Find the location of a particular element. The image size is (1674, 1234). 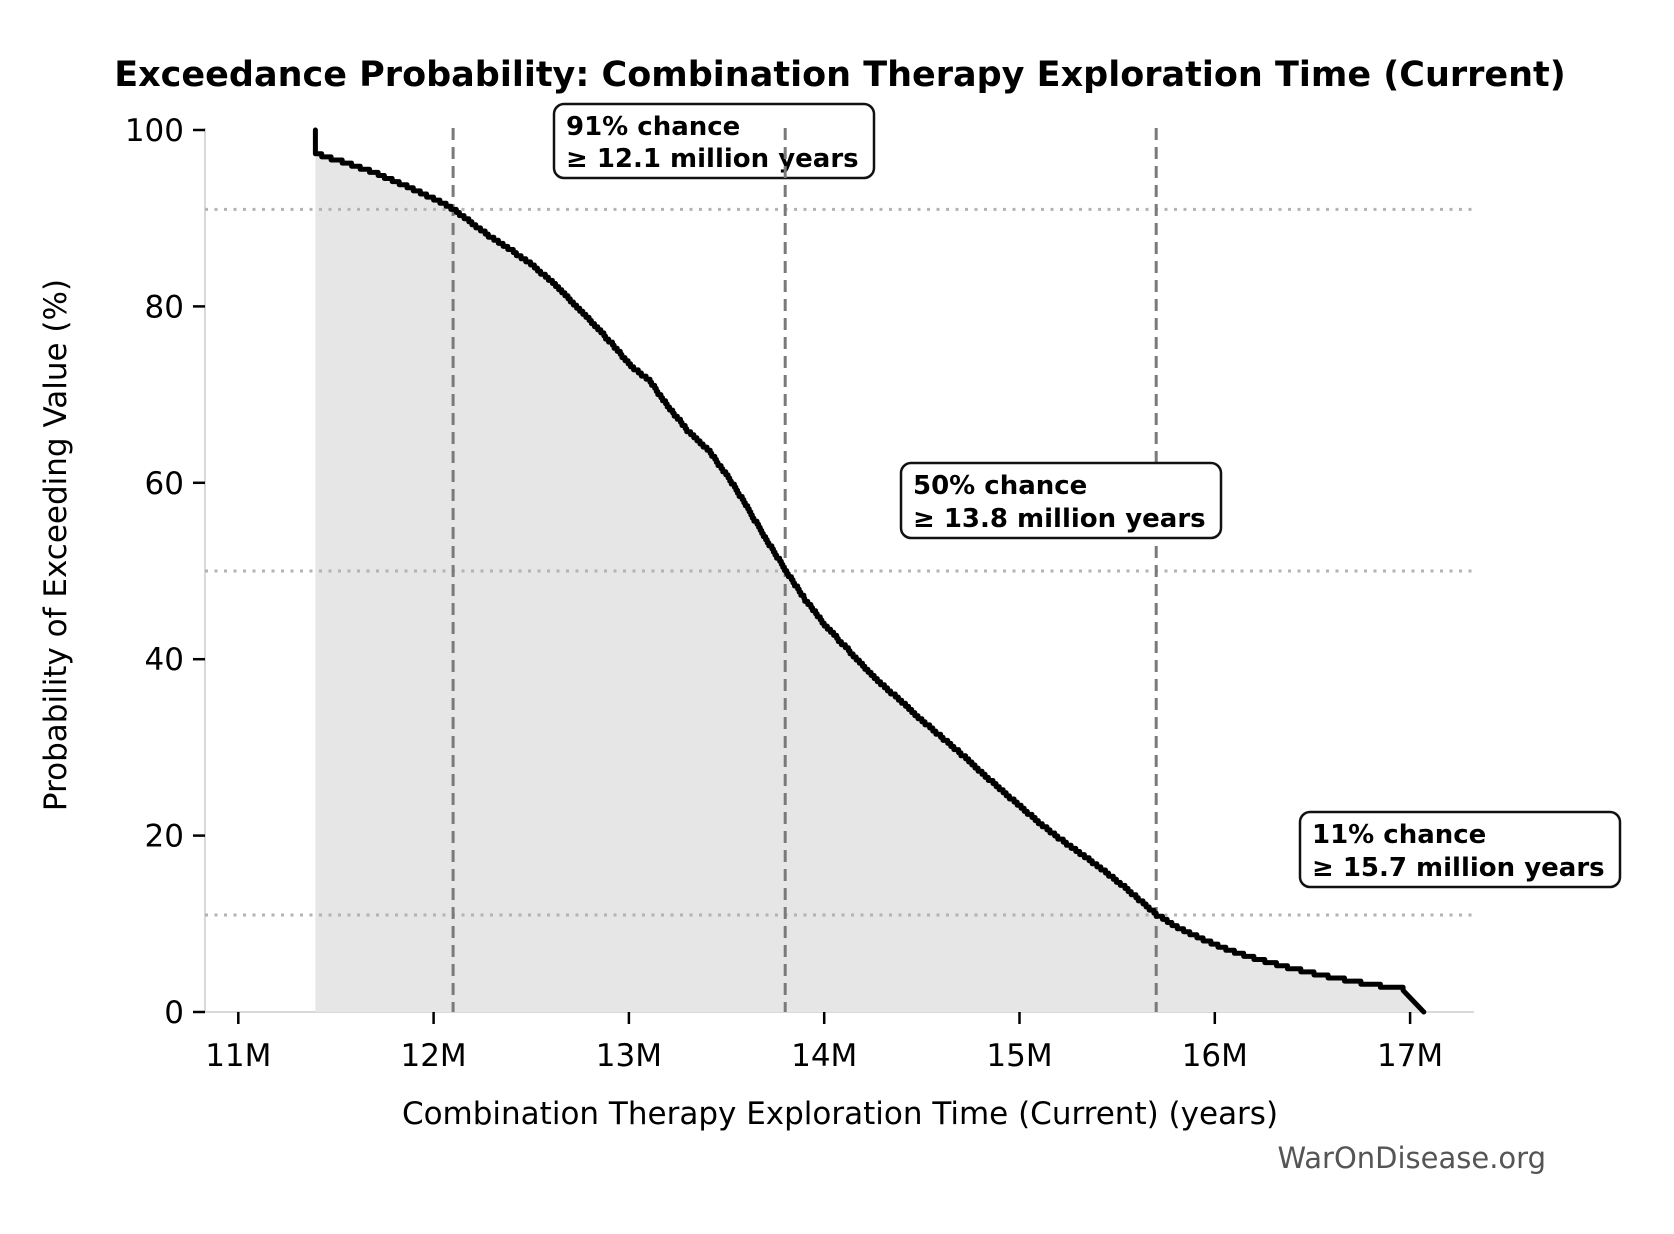

annotation-box-50-frame is located at coordinates (1061, 500).